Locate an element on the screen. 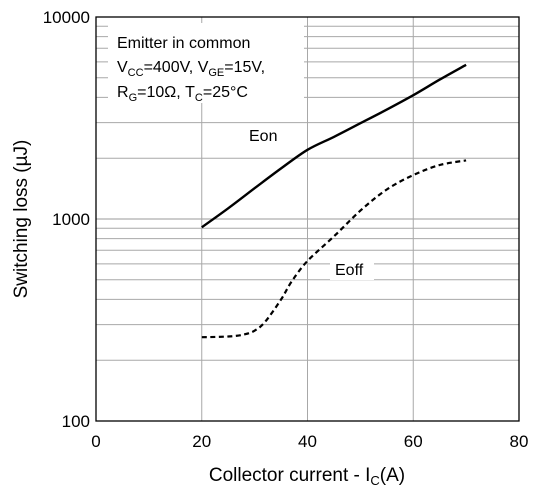 Image resolution: width=539 pixels, height=492 pixels. series-label-eon: Eon is located at coordinates (263, 136).